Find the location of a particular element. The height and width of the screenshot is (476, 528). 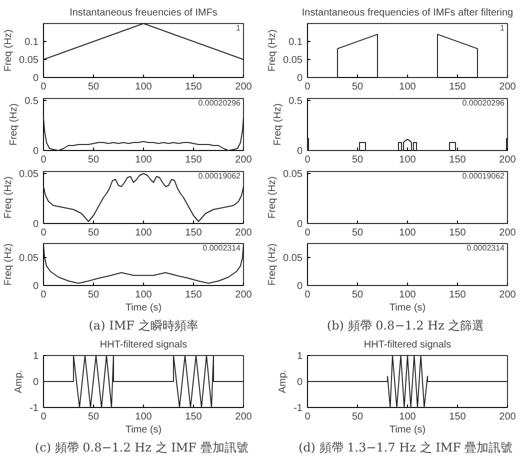

chart-title: Instantaneous frequencies of IMFs after filtering is located at coordinates (408, 13).